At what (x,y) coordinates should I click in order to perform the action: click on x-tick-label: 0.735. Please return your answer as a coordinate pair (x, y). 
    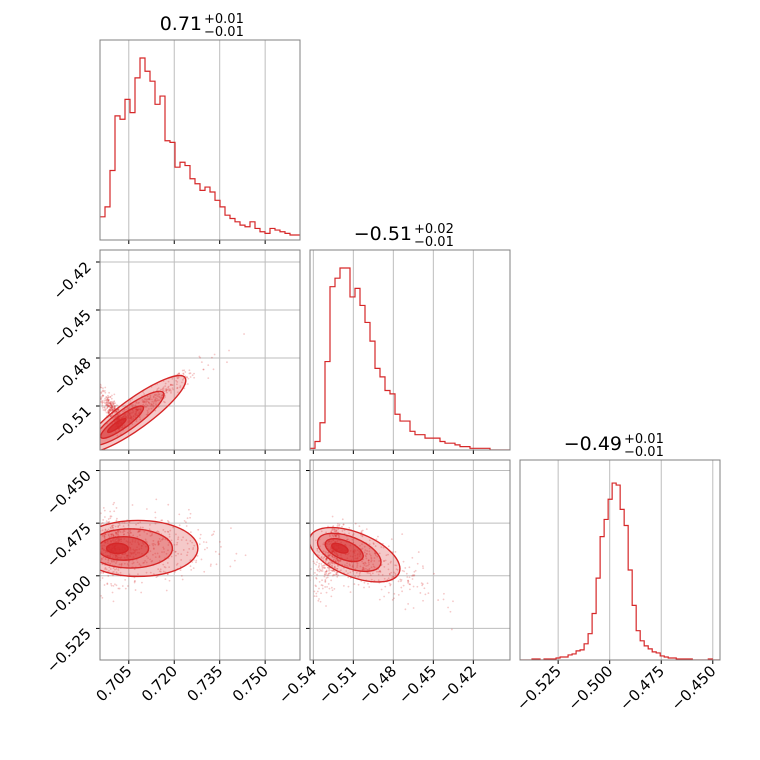
    Looking at the image, I should click on (204, 683).